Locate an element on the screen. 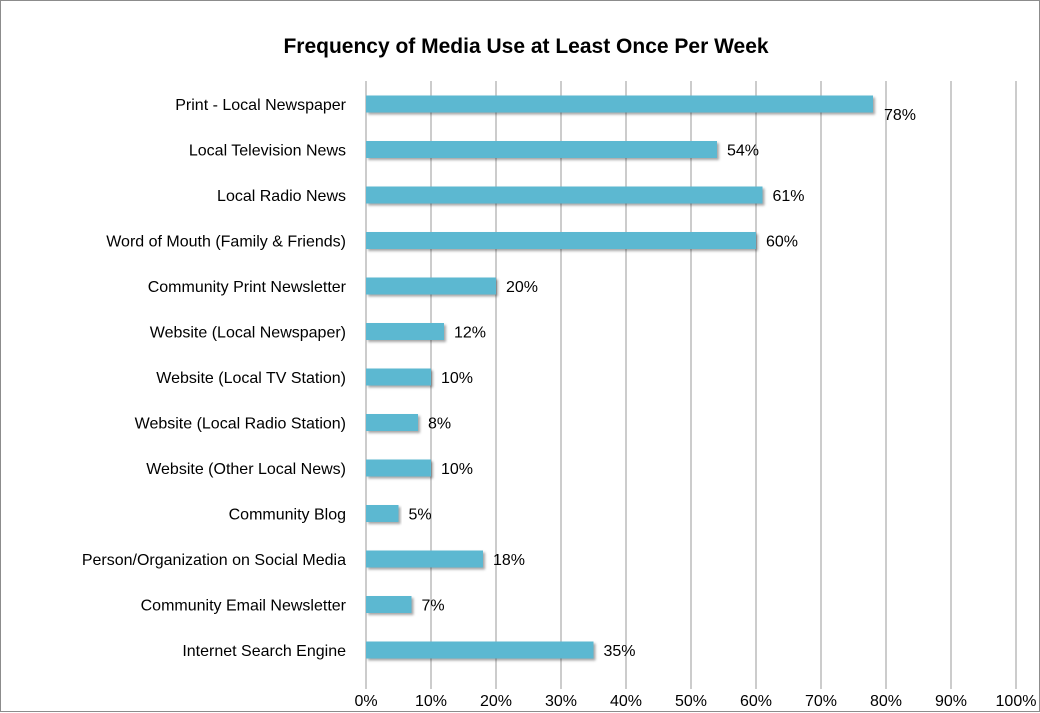 The image size is (1040, 713). category-label: Website (Local Newspaper) is located at coordinates (248, 333).